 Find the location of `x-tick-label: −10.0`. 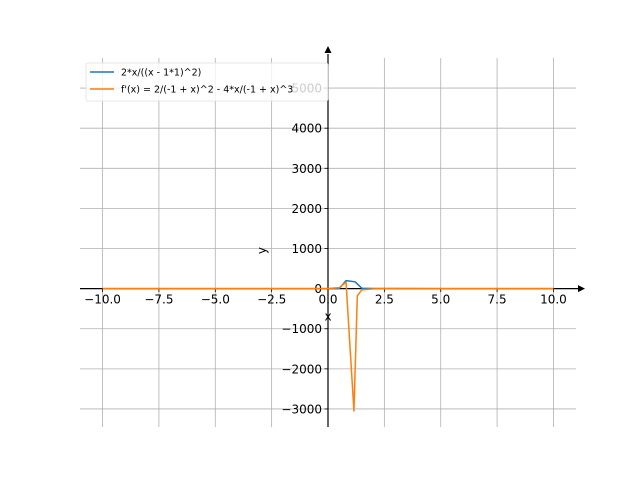

x-tick-label: −10.0 is located at coordinates (102, 300).